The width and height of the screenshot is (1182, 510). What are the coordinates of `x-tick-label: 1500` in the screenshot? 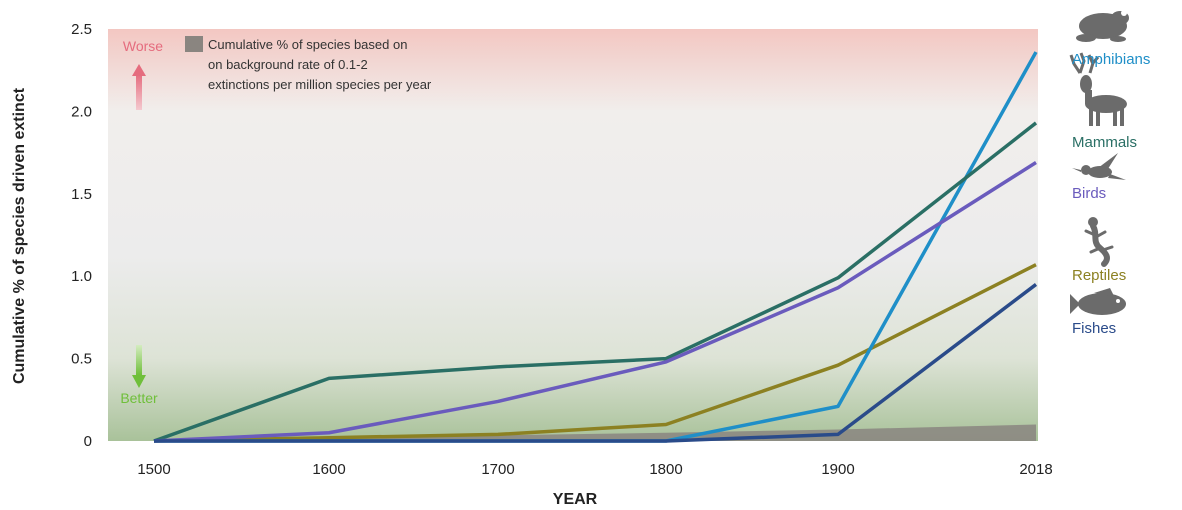 It's located at (153, 469).